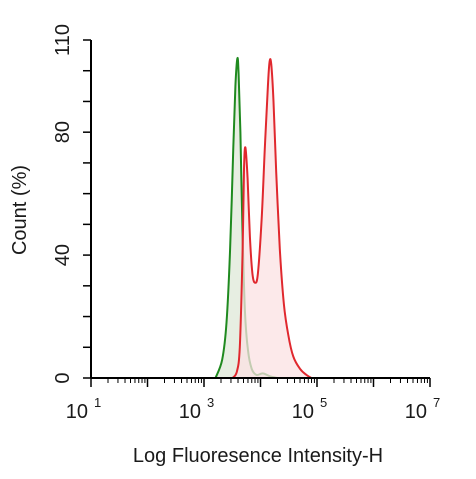  What do you see at coordinates (323, 402) in the screenshot?
I see `x-tick-label-exponent: 5` at bounding box center [323, 402].